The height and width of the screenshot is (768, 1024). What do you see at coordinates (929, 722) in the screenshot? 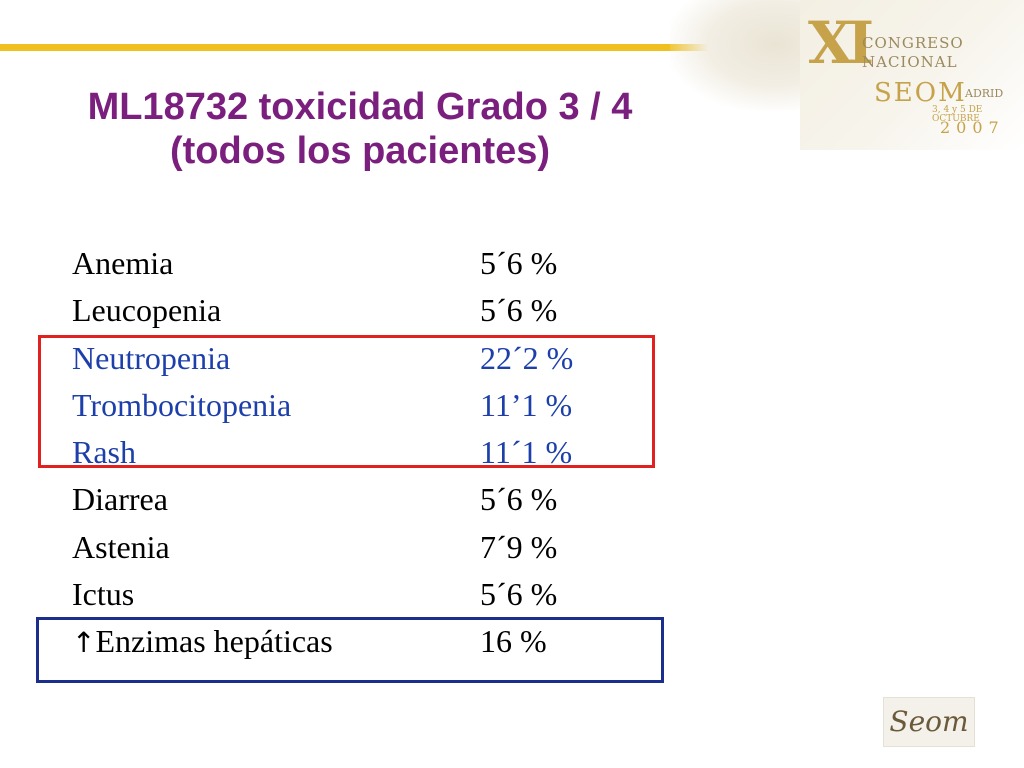
I see `seom-footer-logo: Seom` at bounding box center [929, 722].